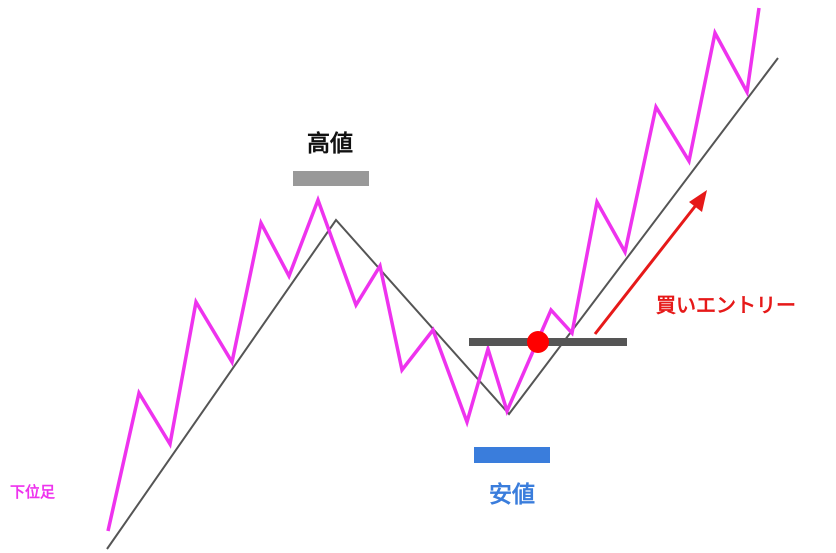  I want to click on entry-label: 買いエントリー, so click(726, 305).